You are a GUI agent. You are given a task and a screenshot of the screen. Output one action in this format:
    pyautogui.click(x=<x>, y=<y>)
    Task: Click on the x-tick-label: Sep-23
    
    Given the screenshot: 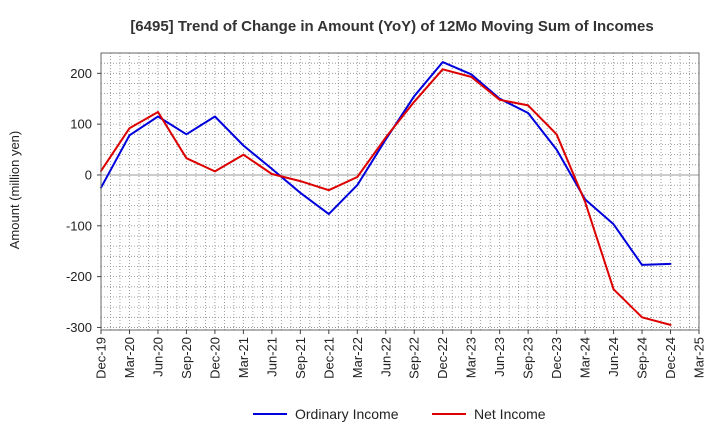 What is the action you would take?
    pyautogui.click(x=528, y=358)
    